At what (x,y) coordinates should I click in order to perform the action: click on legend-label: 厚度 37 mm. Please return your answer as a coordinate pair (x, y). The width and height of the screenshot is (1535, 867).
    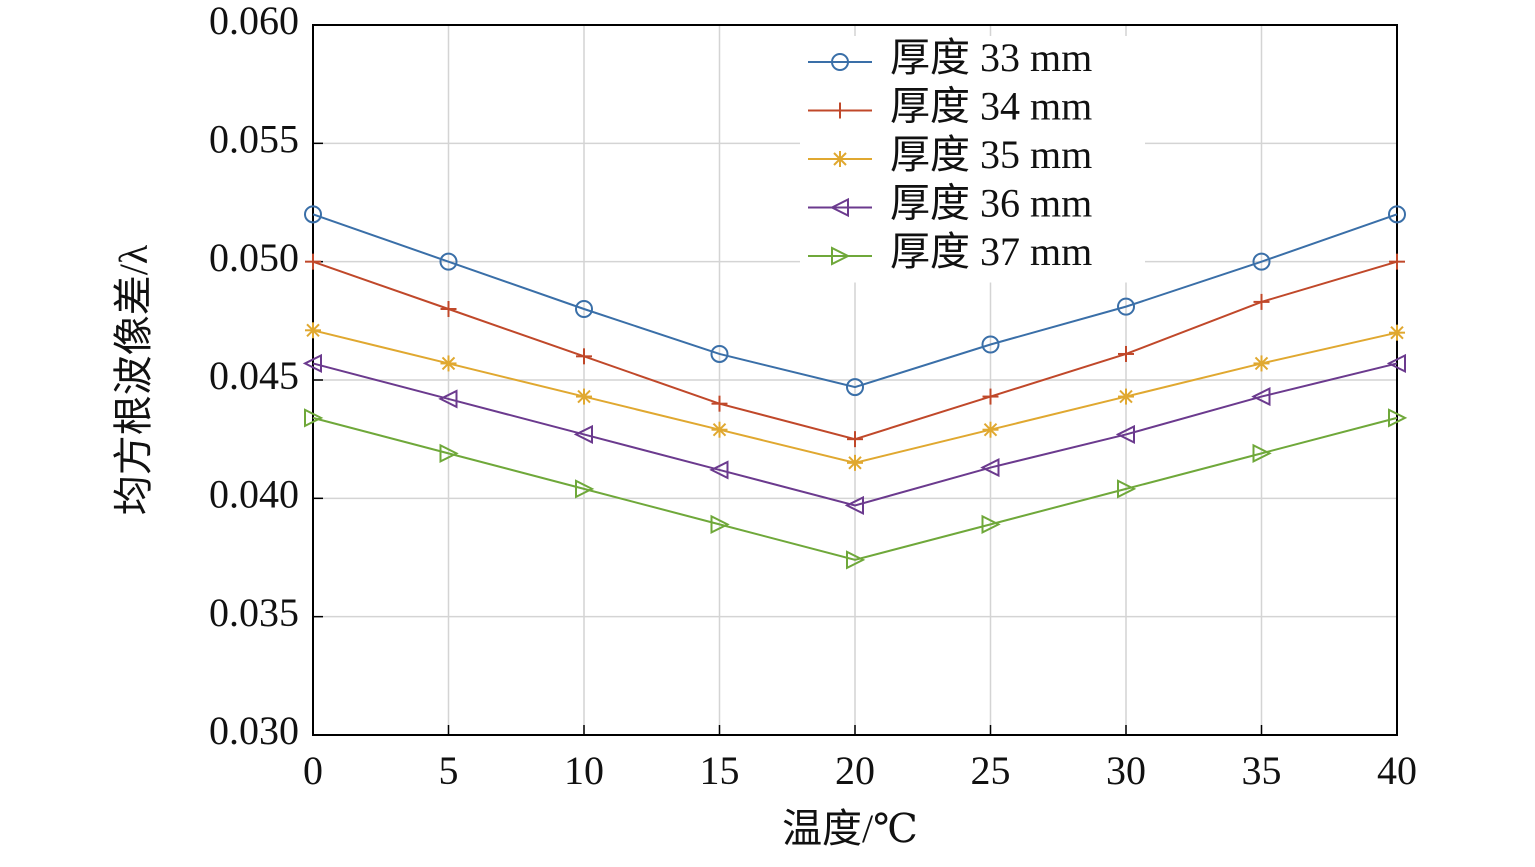
    Looking at the image, I should click on (991, 251).